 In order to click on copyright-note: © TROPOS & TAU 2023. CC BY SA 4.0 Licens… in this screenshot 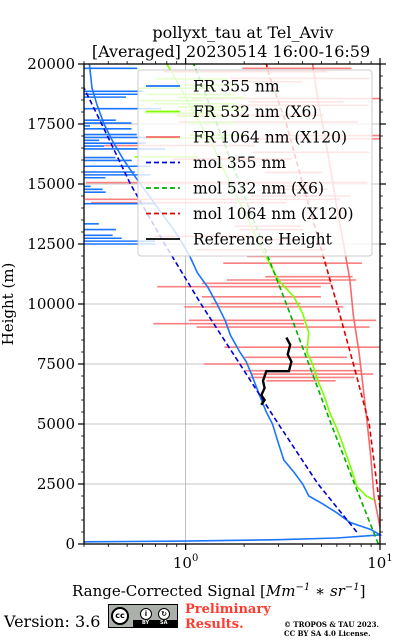, I will do `click(331, 629)`.